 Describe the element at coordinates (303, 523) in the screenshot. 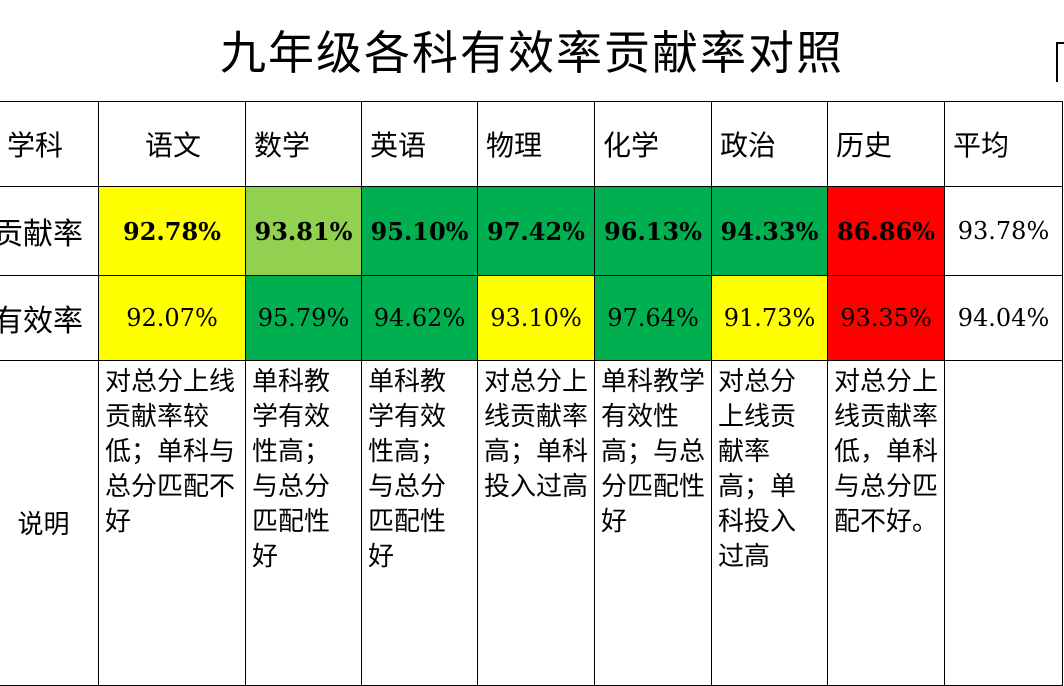

I see `note-math: 单科教学有效性高；与总分匹配性好` at that location.